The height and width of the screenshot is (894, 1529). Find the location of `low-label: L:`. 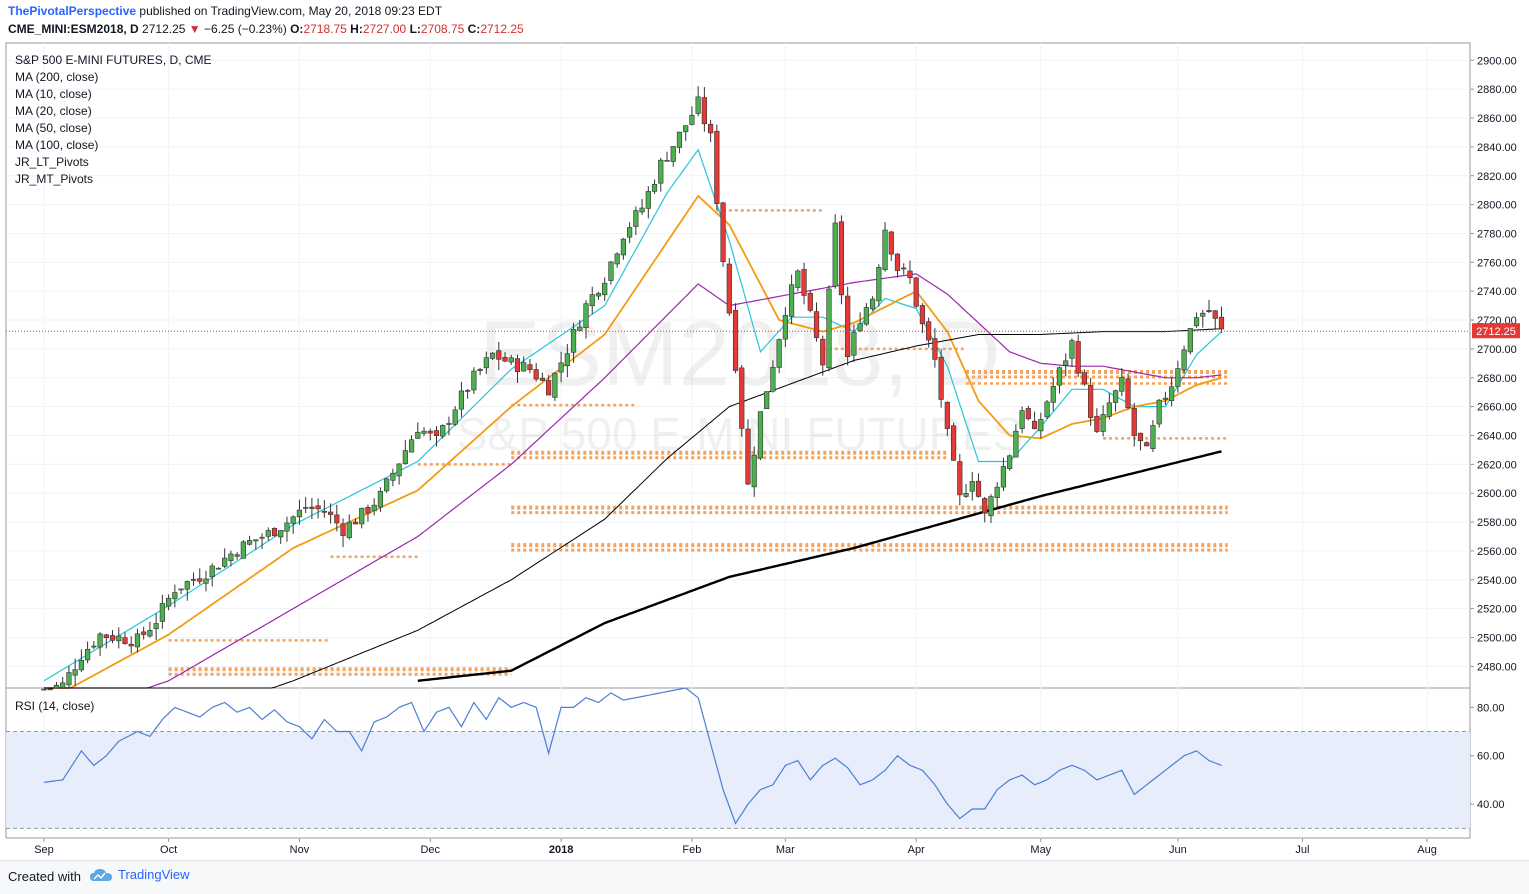

low-label: L: is located at coordinates (415, 29).